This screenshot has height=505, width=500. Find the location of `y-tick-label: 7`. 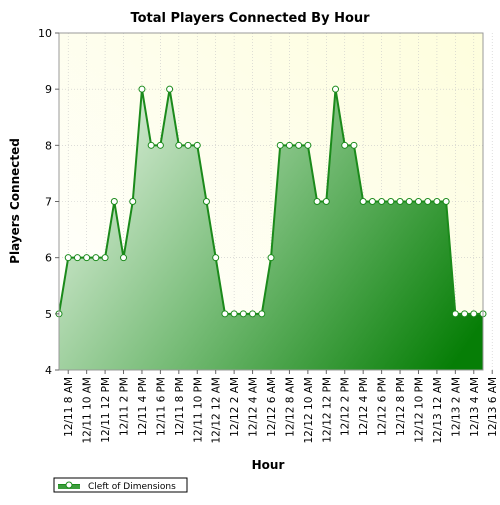

y-tick-label: 7 is located at coordinates (48, 202).